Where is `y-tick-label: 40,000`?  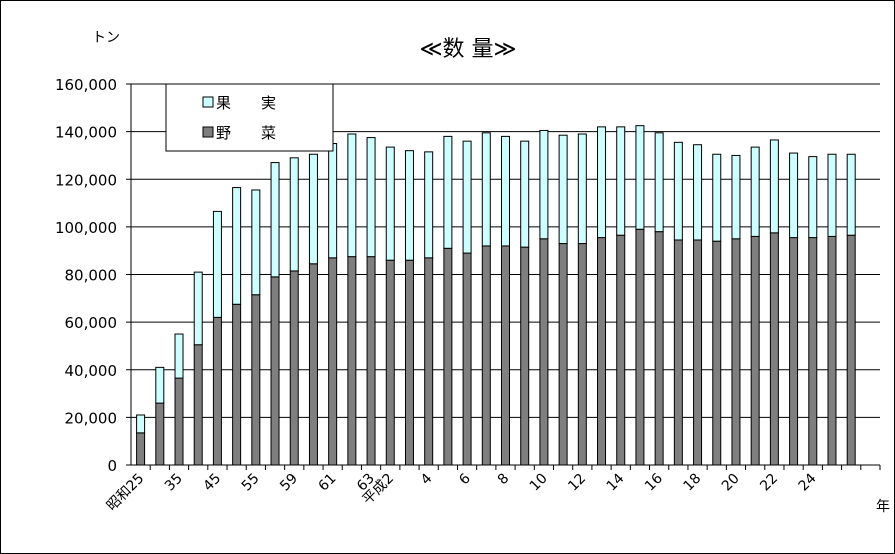
y-tick-label: 40,000 is located at coordinates (91, 371).